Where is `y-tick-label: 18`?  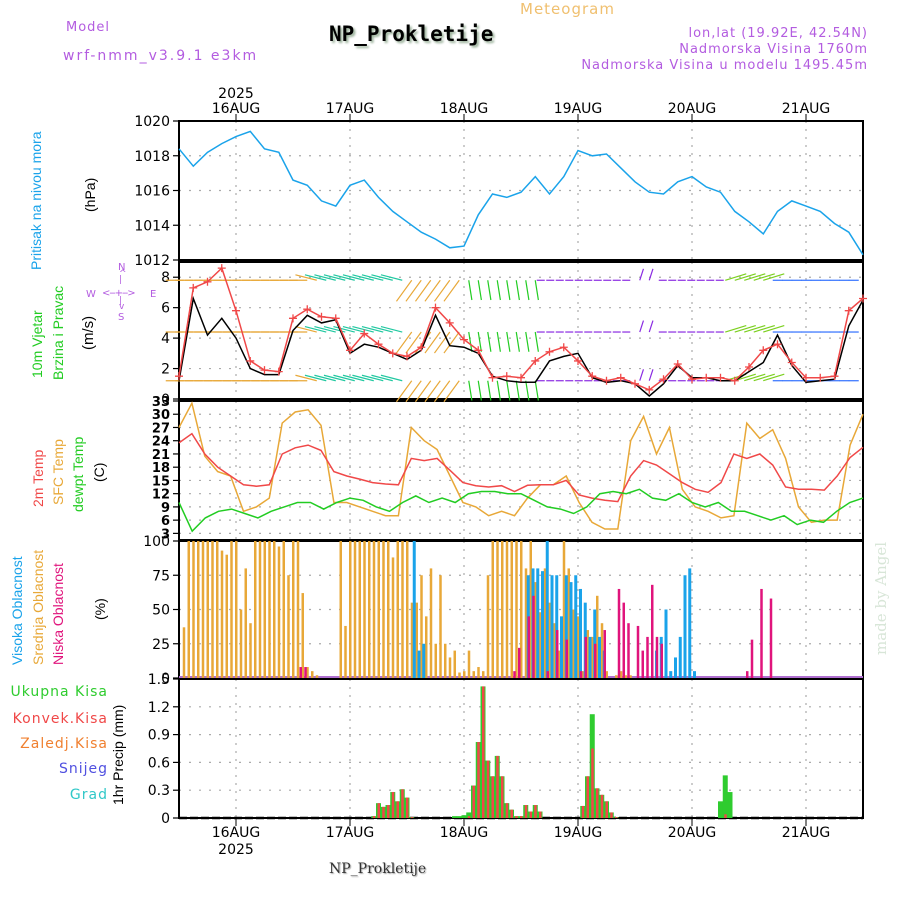 y-tick-label: 18 is located at coordinates (161, 468).